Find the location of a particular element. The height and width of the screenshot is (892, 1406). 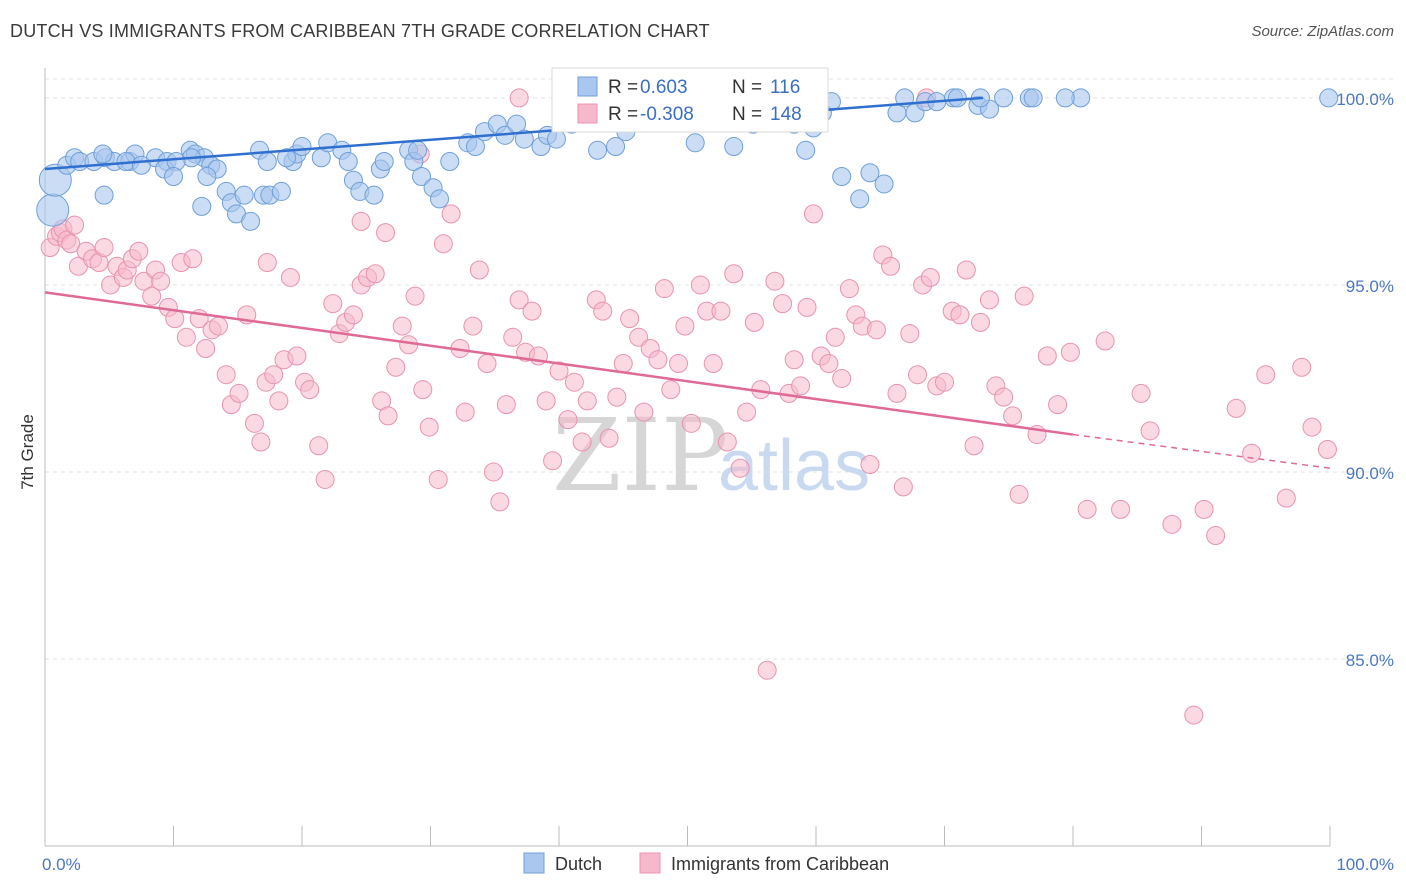

chart-source: Source: ZipAtlas.com is located at coordinates (1322, 31).